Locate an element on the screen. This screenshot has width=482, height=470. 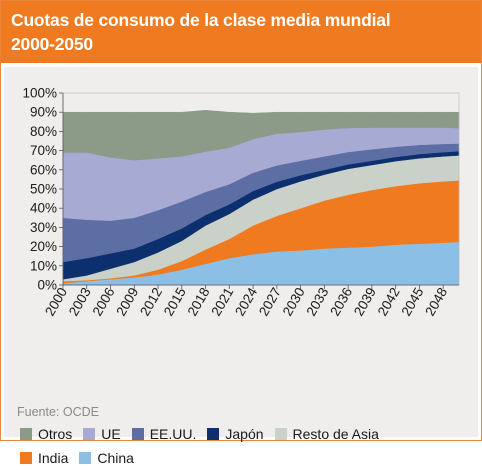
x-tick-label: 2042 is located at coordinates (389, 302).